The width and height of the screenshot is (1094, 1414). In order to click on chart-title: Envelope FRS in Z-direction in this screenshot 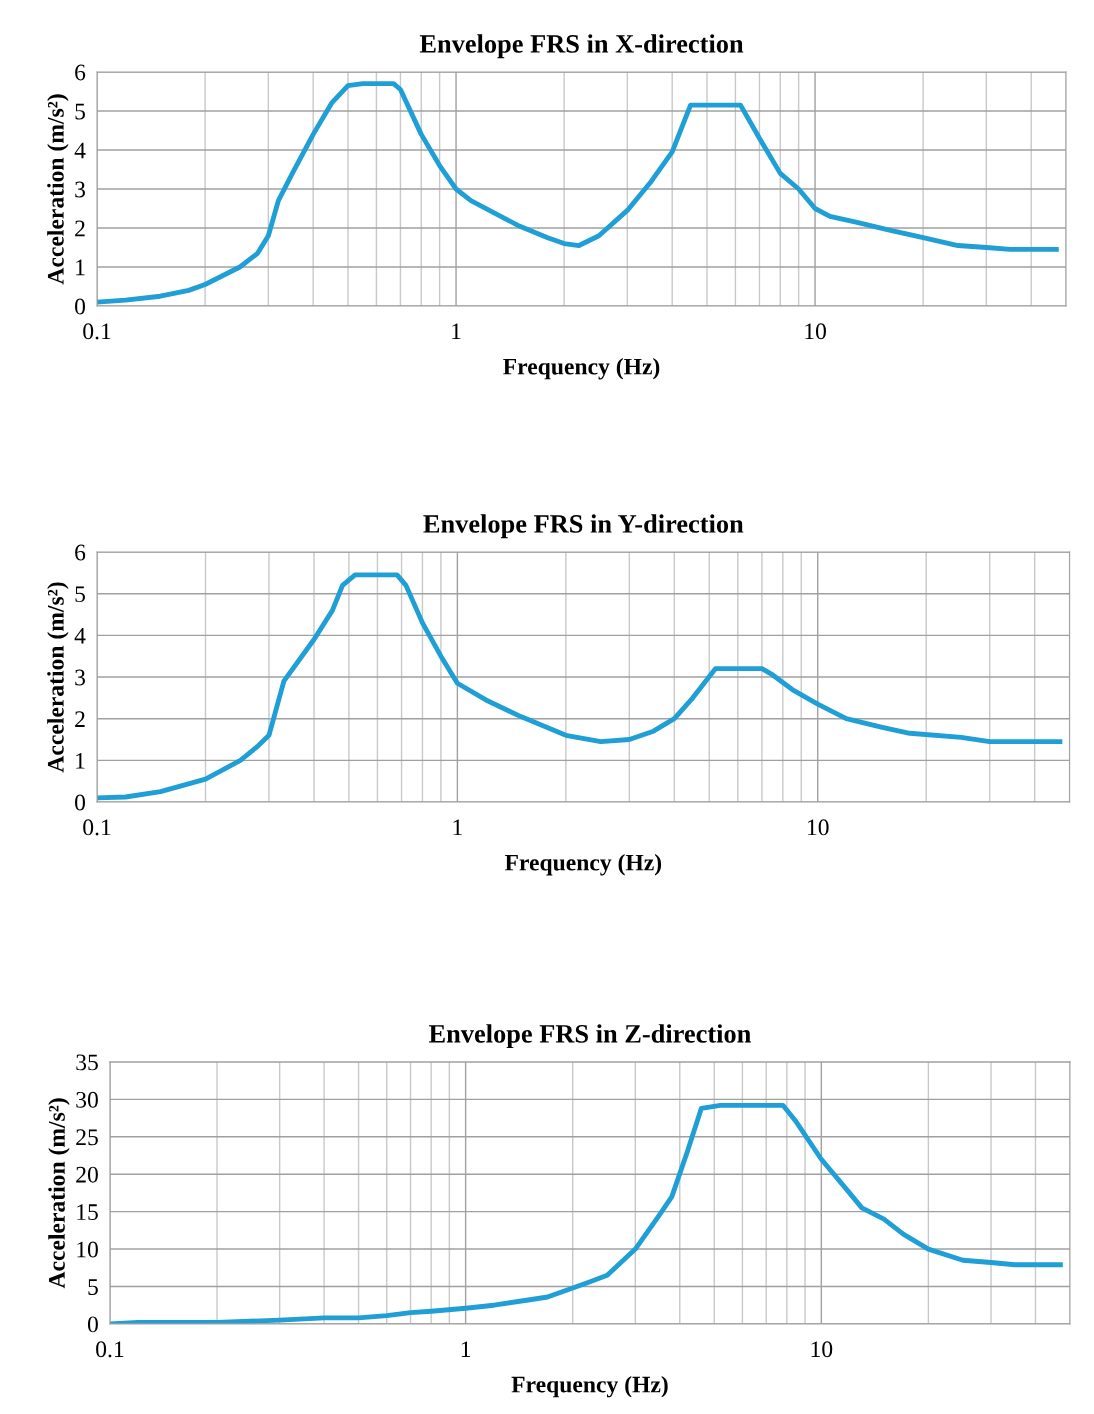, I will do `click(589, 1036)`.